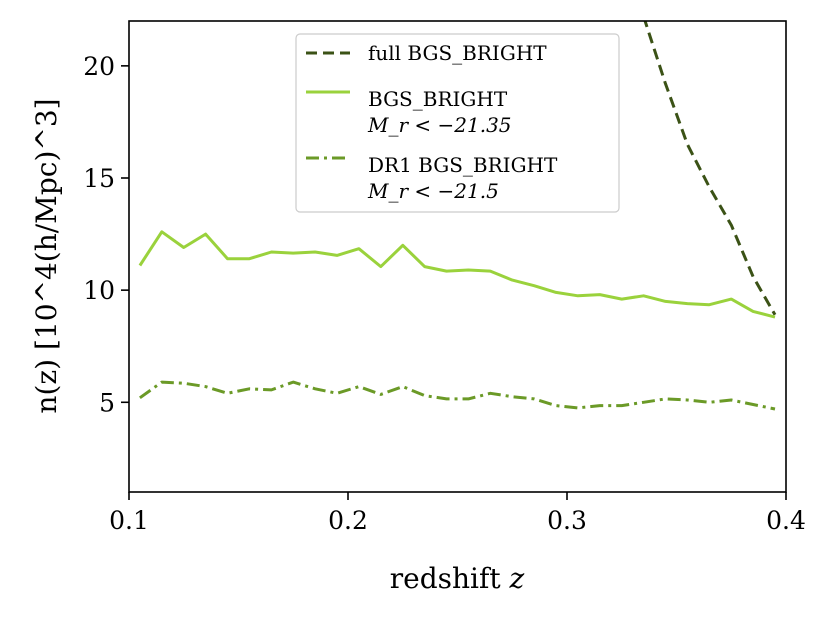 The image size is (830, 617). I want to click on x-tick-label: 0.4, so click(786, 520).